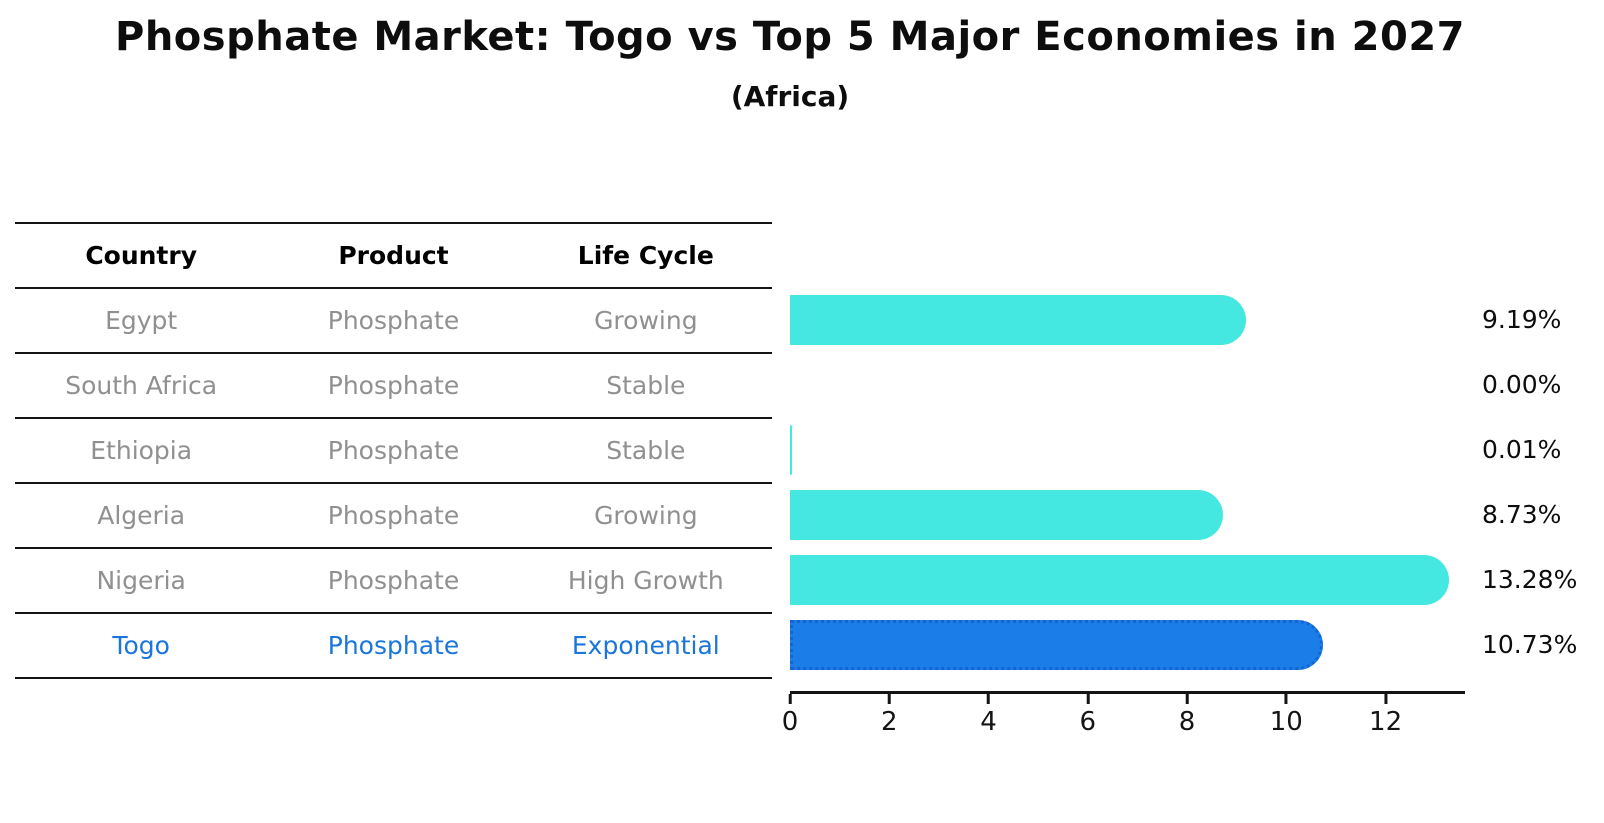 Image resolution: width=1604 pixels, height=823 pixels. What do you see at coordinates (1056, 644) in the screenshot?
I see `bar-togo` at bounding box center [1056, 644].